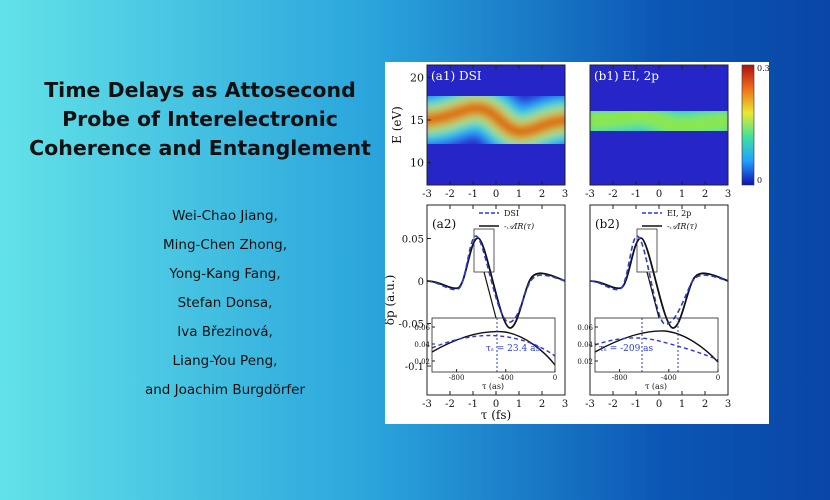 The height and width of the screenshot is (500, 830). What do you see at coordinates (413, 240) in the screenshot?
I see `y-tick-label: 0.05` at bounding box center [413, 240].